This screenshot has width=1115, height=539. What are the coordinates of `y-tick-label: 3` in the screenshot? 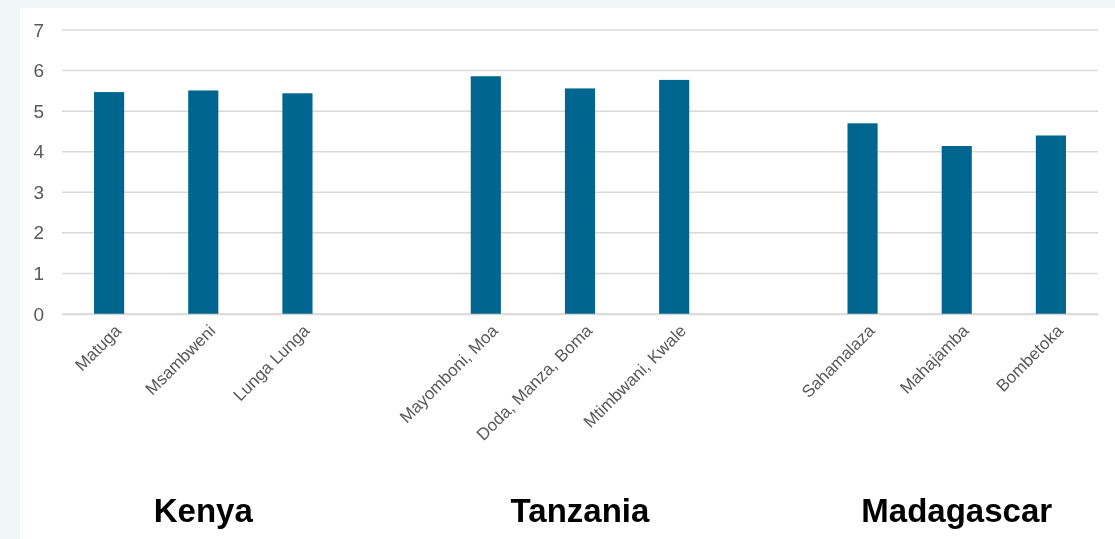 It's located at (38, 192).